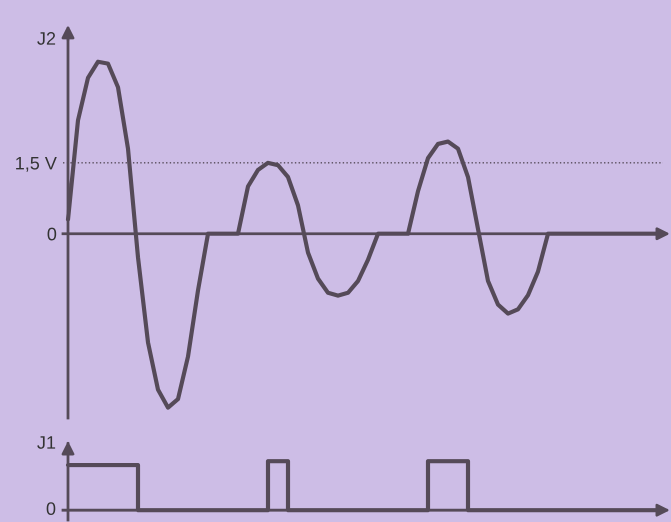 The image size is (671, 522). Describe the element at coordinates (46, 38) in the screenshot. I see `y-axis-title: J2` at that location.